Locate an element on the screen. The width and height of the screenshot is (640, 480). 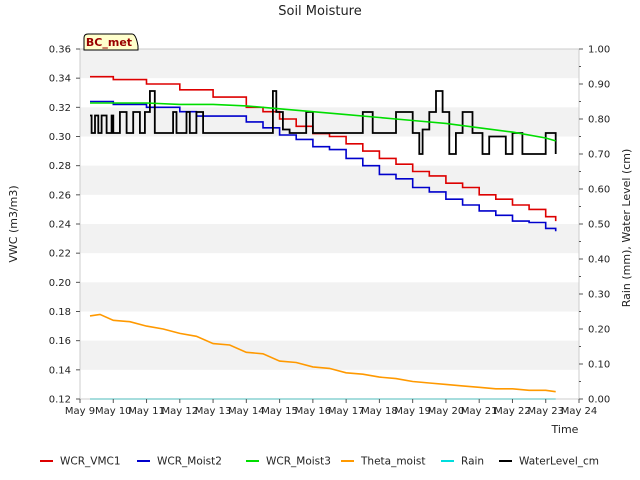
y-left-tick-label: 0.14 is located at coordinates (60, 370).